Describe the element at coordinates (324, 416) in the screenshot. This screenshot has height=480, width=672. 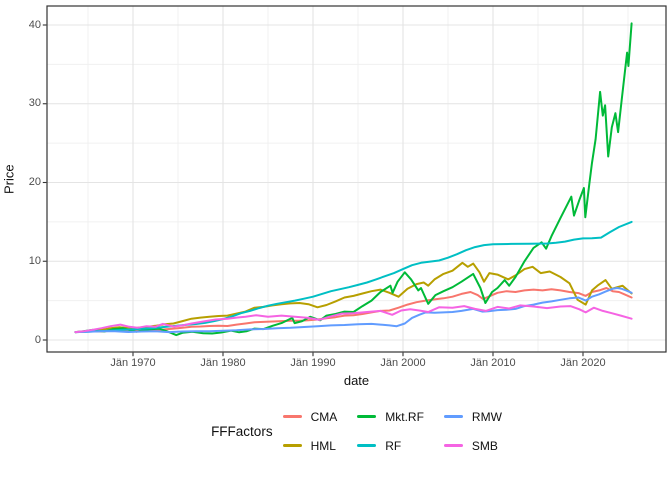
I see `legend-label: CMA` at that location.